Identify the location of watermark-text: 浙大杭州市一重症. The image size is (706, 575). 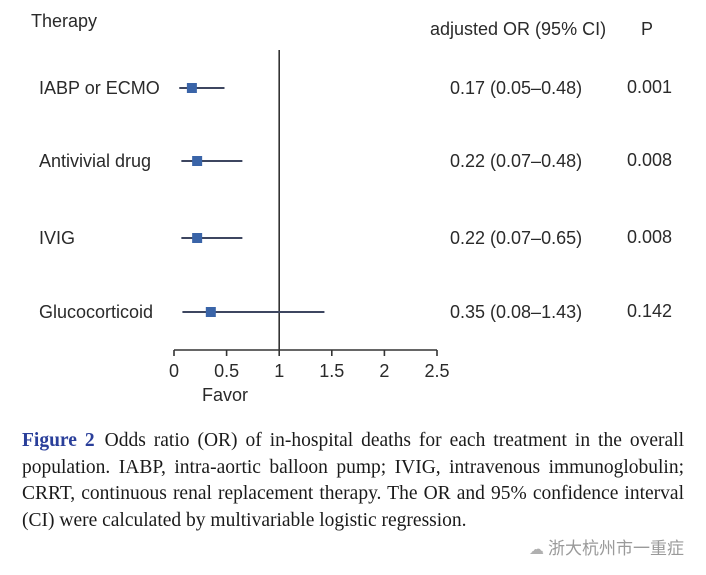
(616, 549).